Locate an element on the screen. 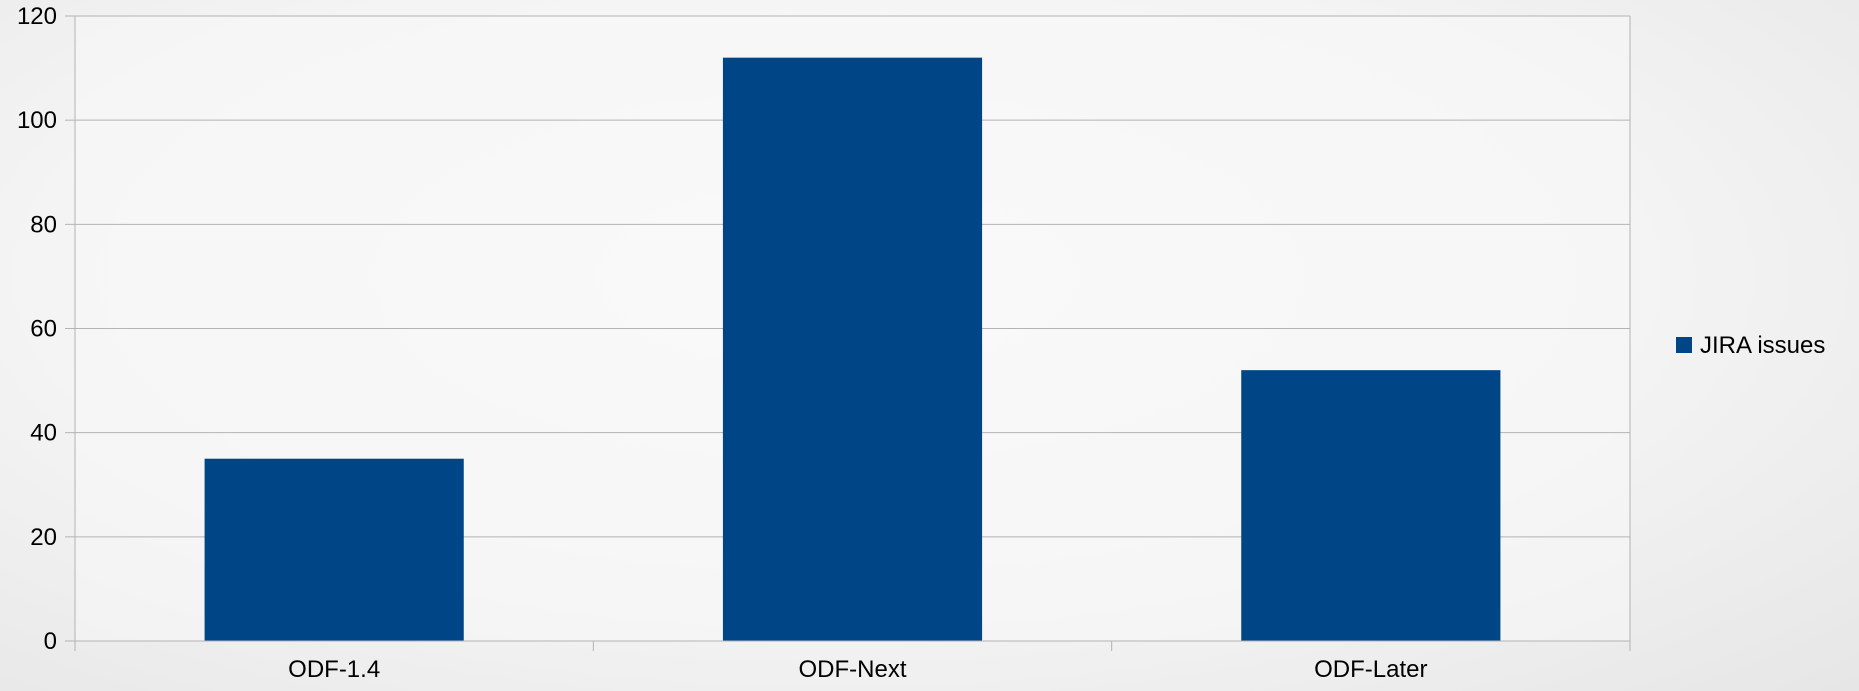  y-tick-label: 40 is located at coordinates (43, 433).